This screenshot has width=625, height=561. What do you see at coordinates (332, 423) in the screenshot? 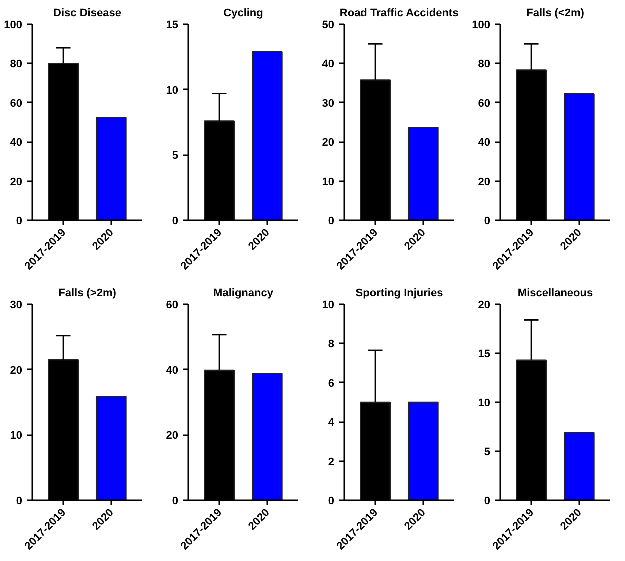
I see `y-tick-label: 4` at bounding box center [332, 423].